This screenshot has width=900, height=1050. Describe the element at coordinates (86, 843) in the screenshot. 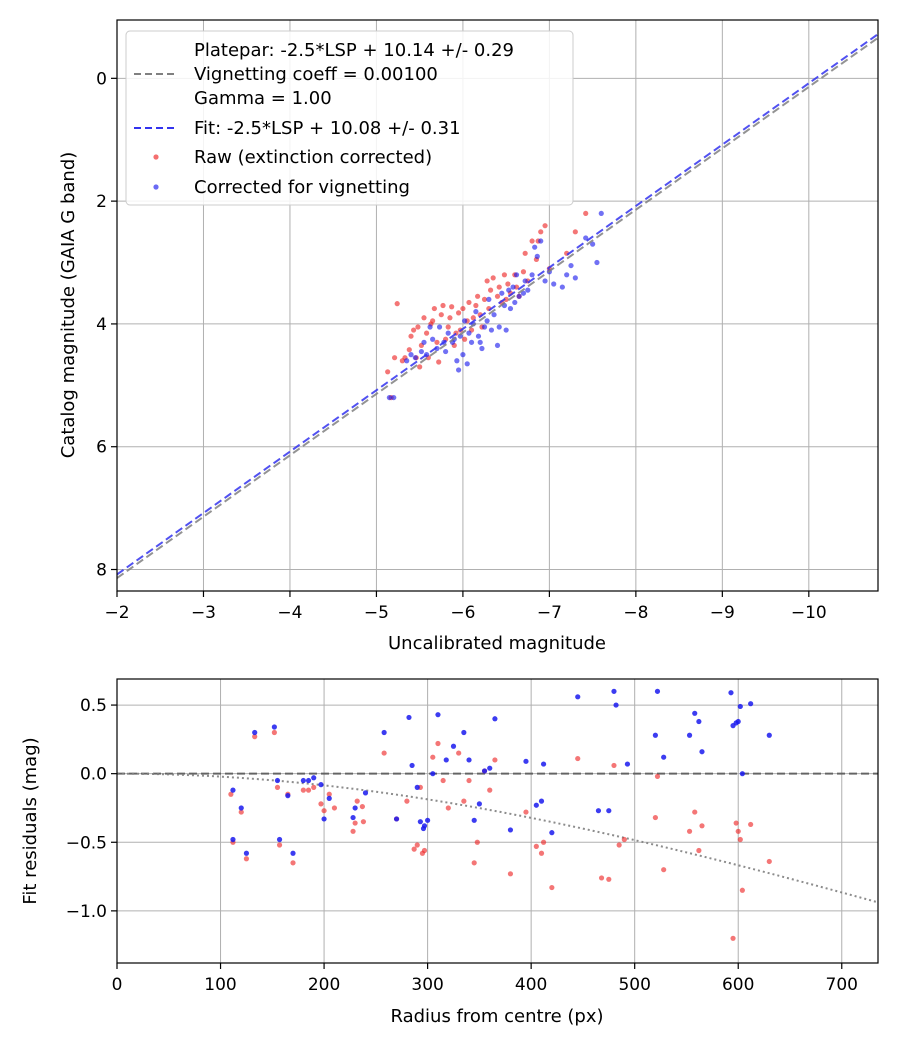

I see `y-tick-label: −0.5` at that location.